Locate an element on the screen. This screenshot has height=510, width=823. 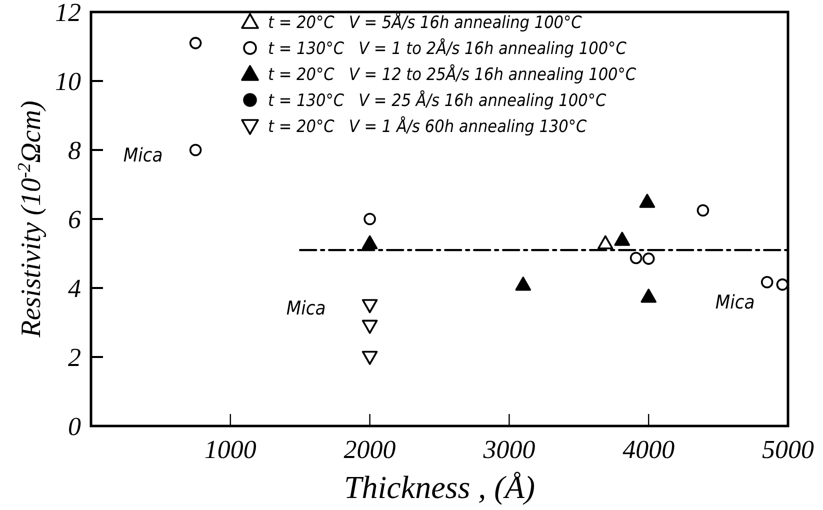
y-tick-label: 12 is located at coordinates (68, 14).